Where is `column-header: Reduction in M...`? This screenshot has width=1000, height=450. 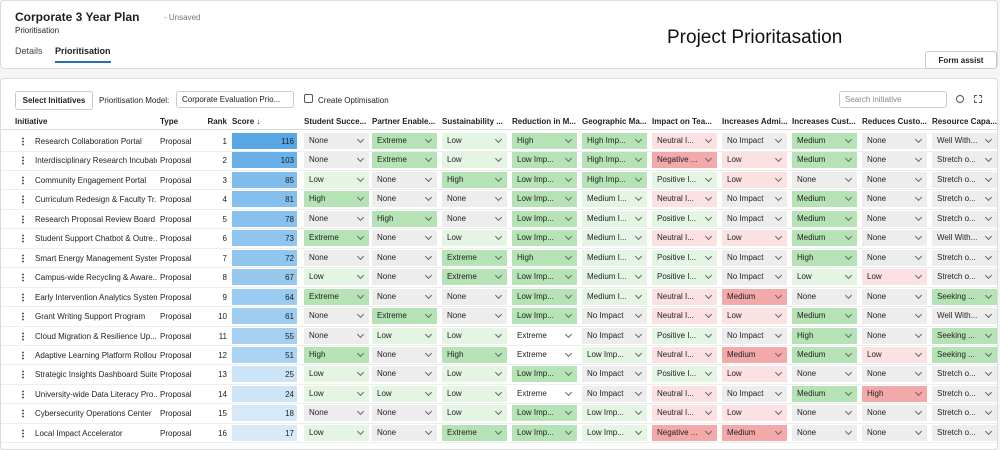
column-header: Reduction in M... is located at coordinates (544, 121).